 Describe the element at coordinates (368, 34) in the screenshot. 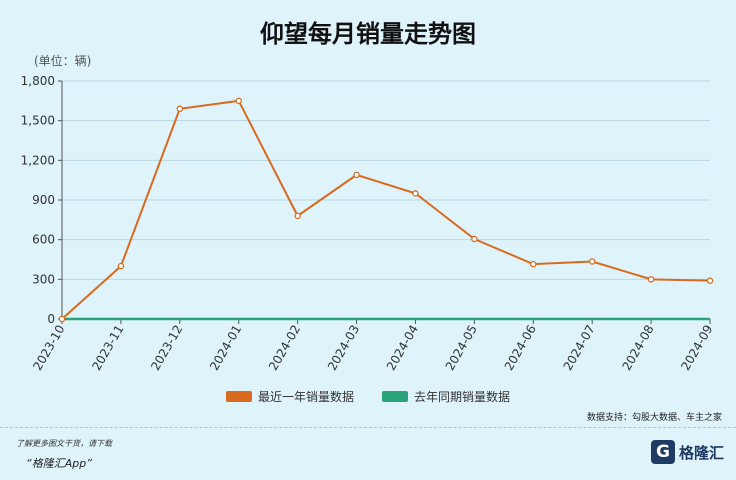

I see `chart-title: 仰望每月销量走势图` at that location.